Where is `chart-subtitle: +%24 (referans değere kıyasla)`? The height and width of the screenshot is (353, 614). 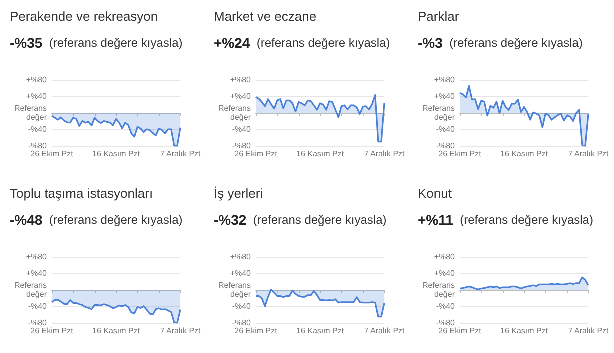 chart-subtitle: +%24 (referans değere kıyasla) is located at coordinates (302, 43).